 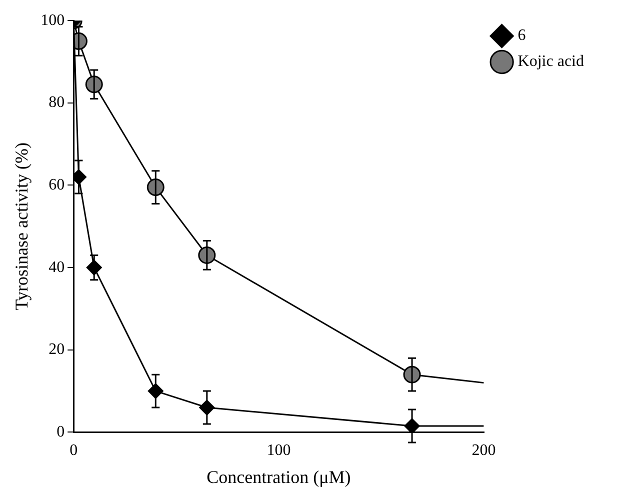 What do you see at coordinates (60, 431) in the screenshot?
I see `y-tick-label: 0` at bounding box center [60, 431].